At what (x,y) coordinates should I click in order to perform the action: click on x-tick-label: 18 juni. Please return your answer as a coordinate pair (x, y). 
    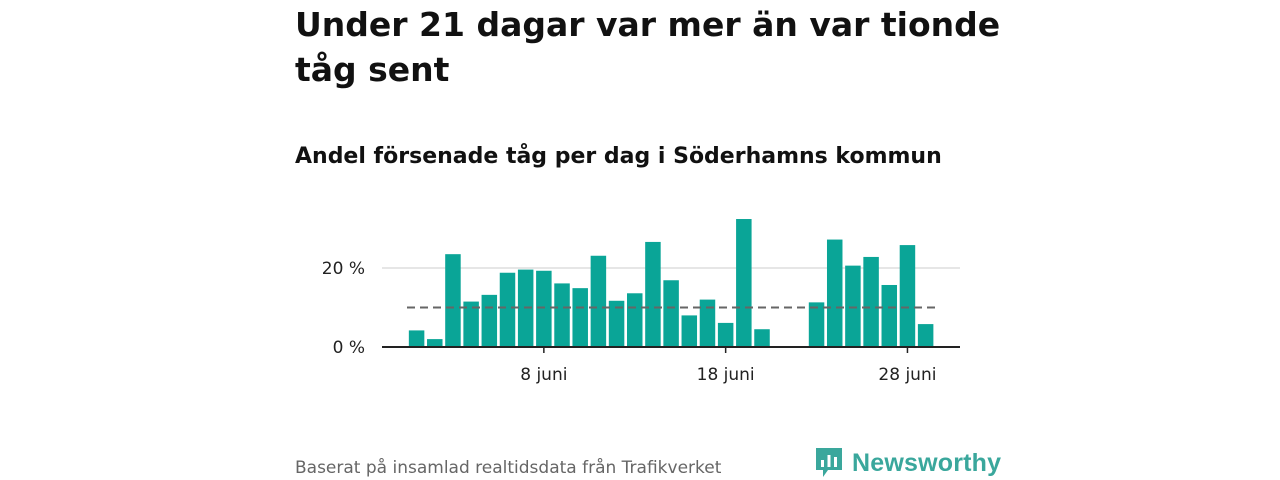
    Looking at the image, I should click on (726, 375).